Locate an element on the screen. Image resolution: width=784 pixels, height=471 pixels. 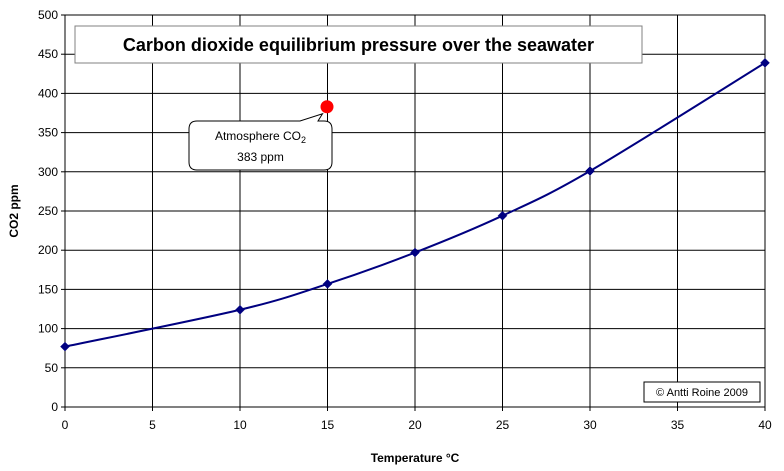
atmosphere-co2-point is located at coordinates (327, 107).